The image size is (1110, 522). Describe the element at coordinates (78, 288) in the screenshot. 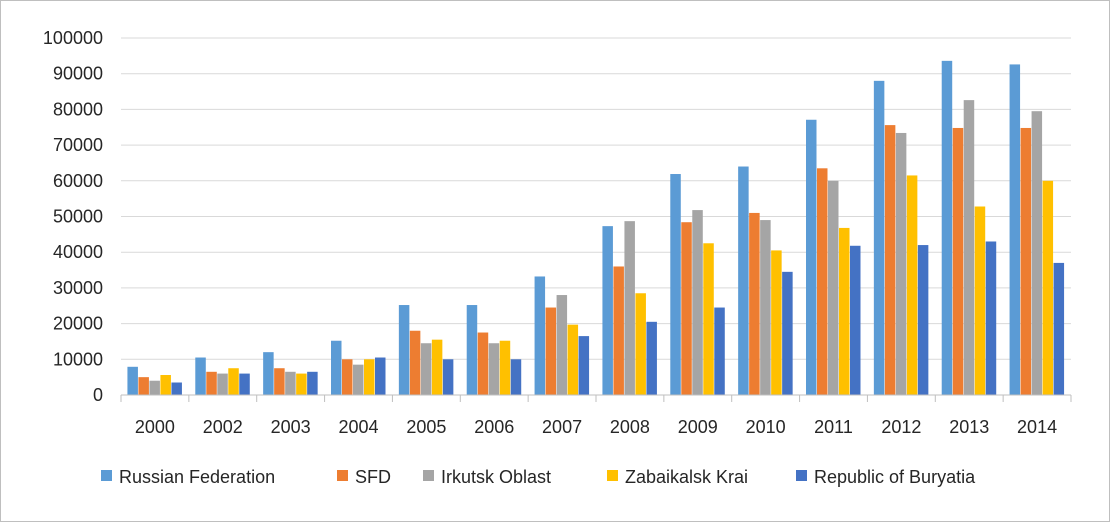

I see `y-tick-label: 30000` at that location.